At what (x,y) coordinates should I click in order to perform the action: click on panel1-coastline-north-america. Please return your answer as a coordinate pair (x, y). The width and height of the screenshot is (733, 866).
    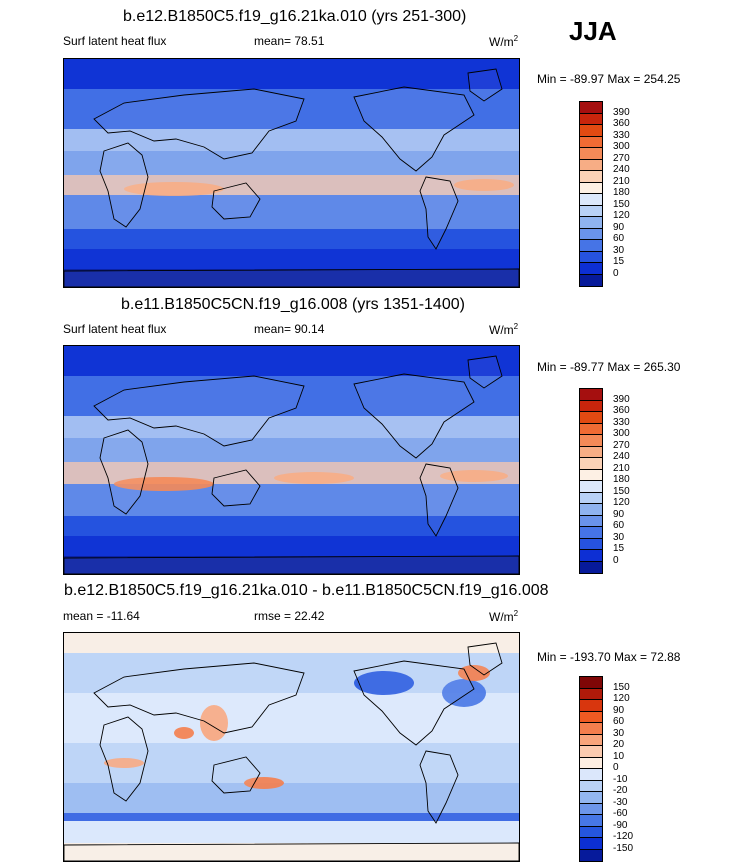
    Looking at the image, I should click on (414, 129).